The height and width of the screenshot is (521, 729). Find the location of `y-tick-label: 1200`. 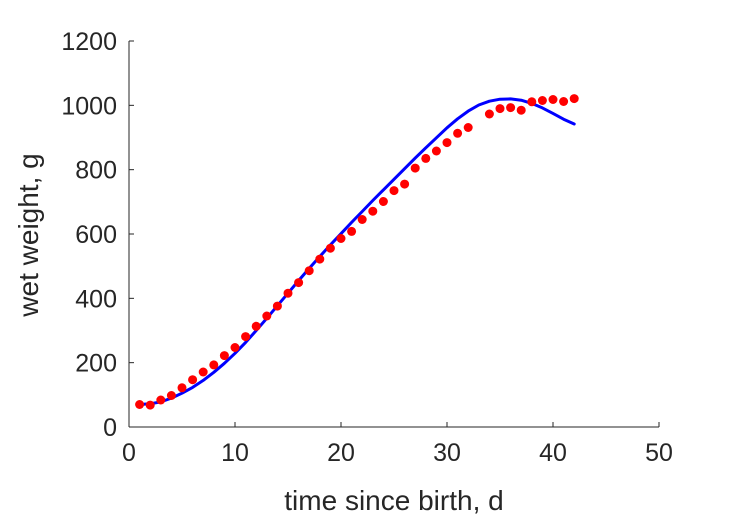

y-tick-label: 1200 is located at coordinates (89, 42).